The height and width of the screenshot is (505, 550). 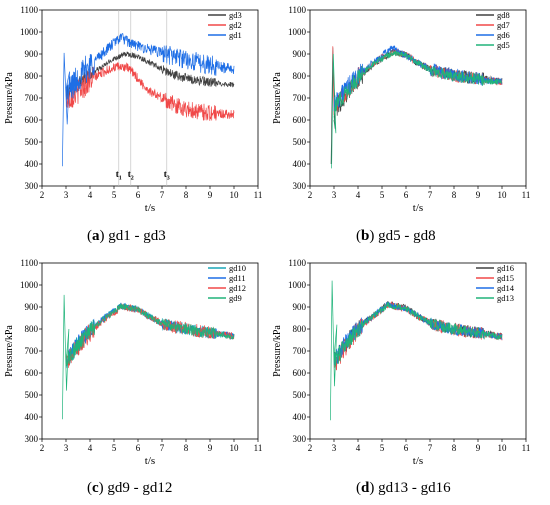 What do you see at coordinates (126, 236) in the screenshot?
I see `caption-a: (a) gd1 - gd3` at bounding box center [126, 236].